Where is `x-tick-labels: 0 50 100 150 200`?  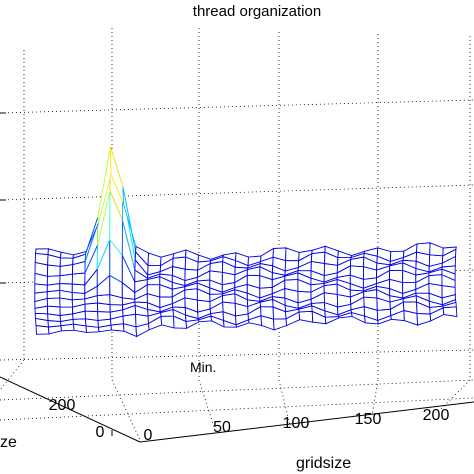 x-tick-labels: 0 50 100 150 200 is located at coordinates (297, 425).